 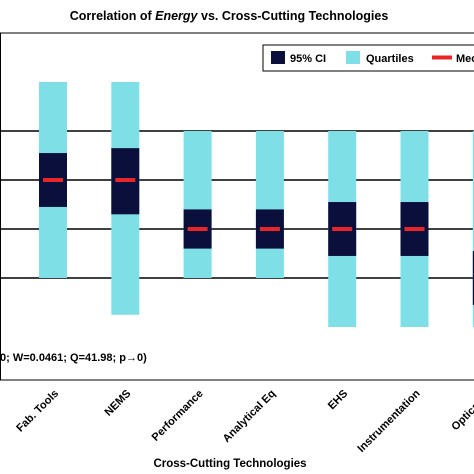 I want to click on x-tick-label-fab-tools: Fab. Tools, so click(x=37, y=411).